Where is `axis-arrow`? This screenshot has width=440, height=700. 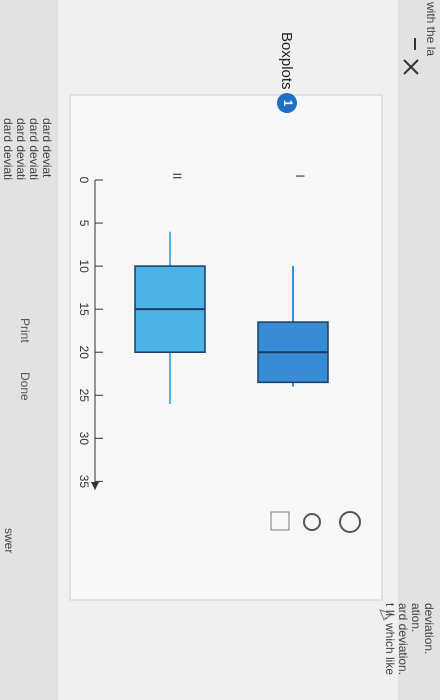
axis-arrow is located at coordinates (95, 486).